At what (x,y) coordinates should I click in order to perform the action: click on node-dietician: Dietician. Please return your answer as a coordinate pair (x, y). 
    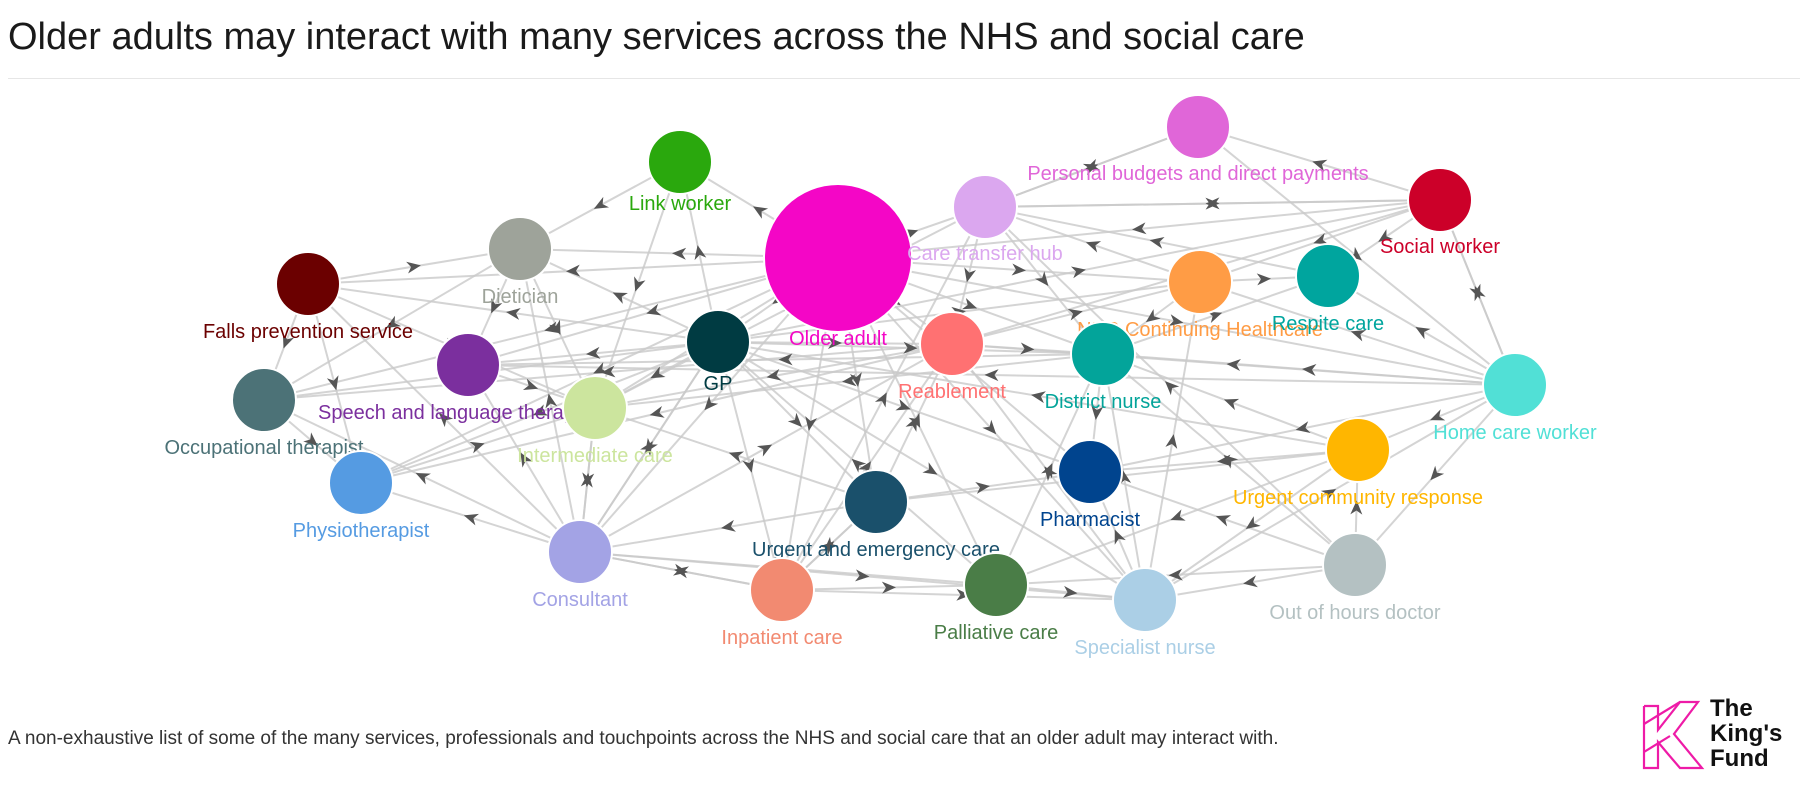
    Looking at the image, I should click on (520, 262).